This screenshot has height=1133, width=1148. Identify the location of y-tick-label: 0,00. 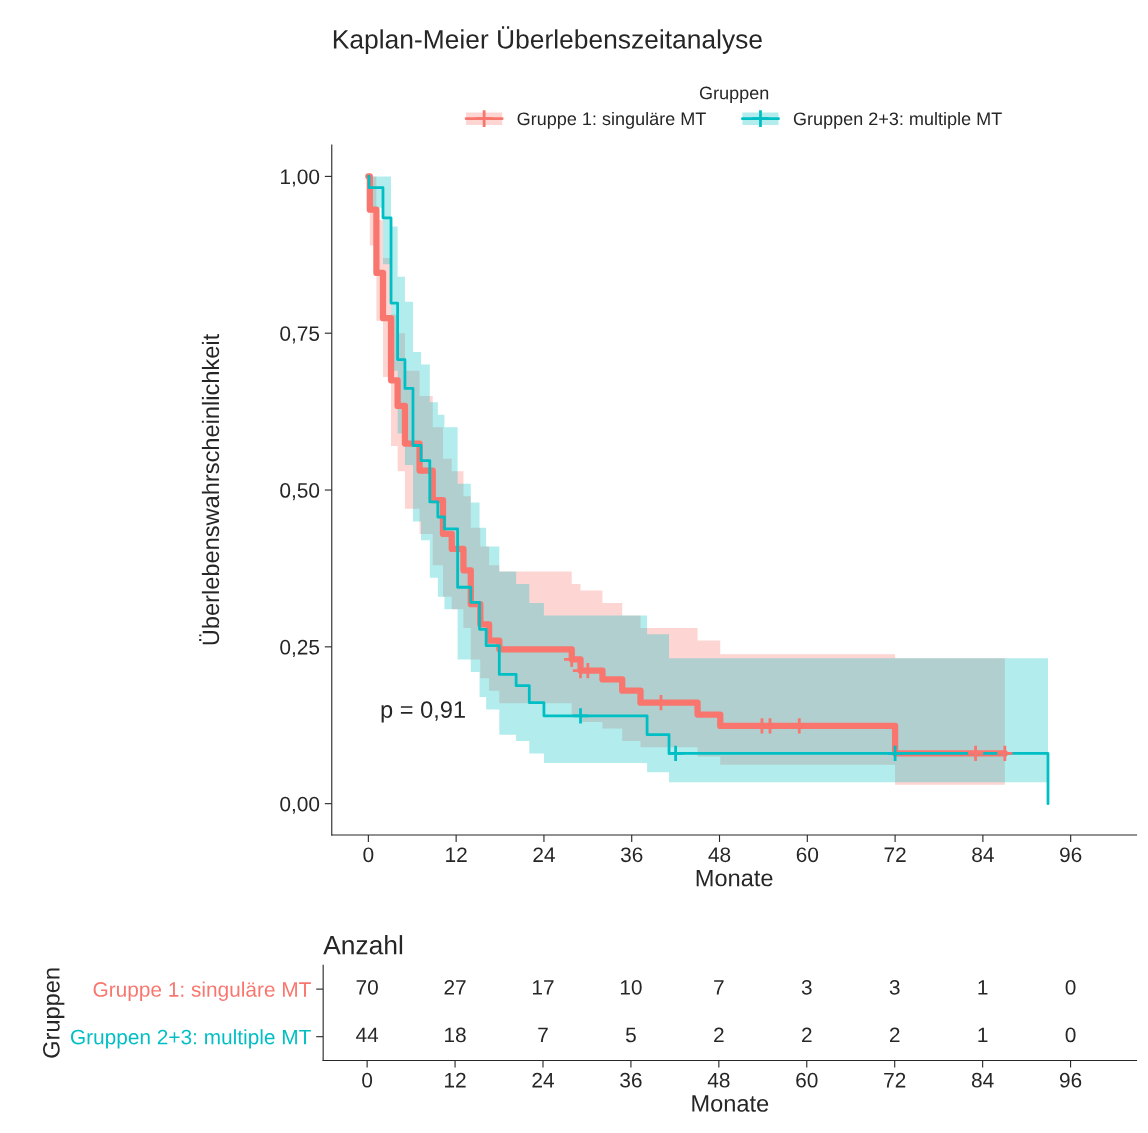
(300, 805).